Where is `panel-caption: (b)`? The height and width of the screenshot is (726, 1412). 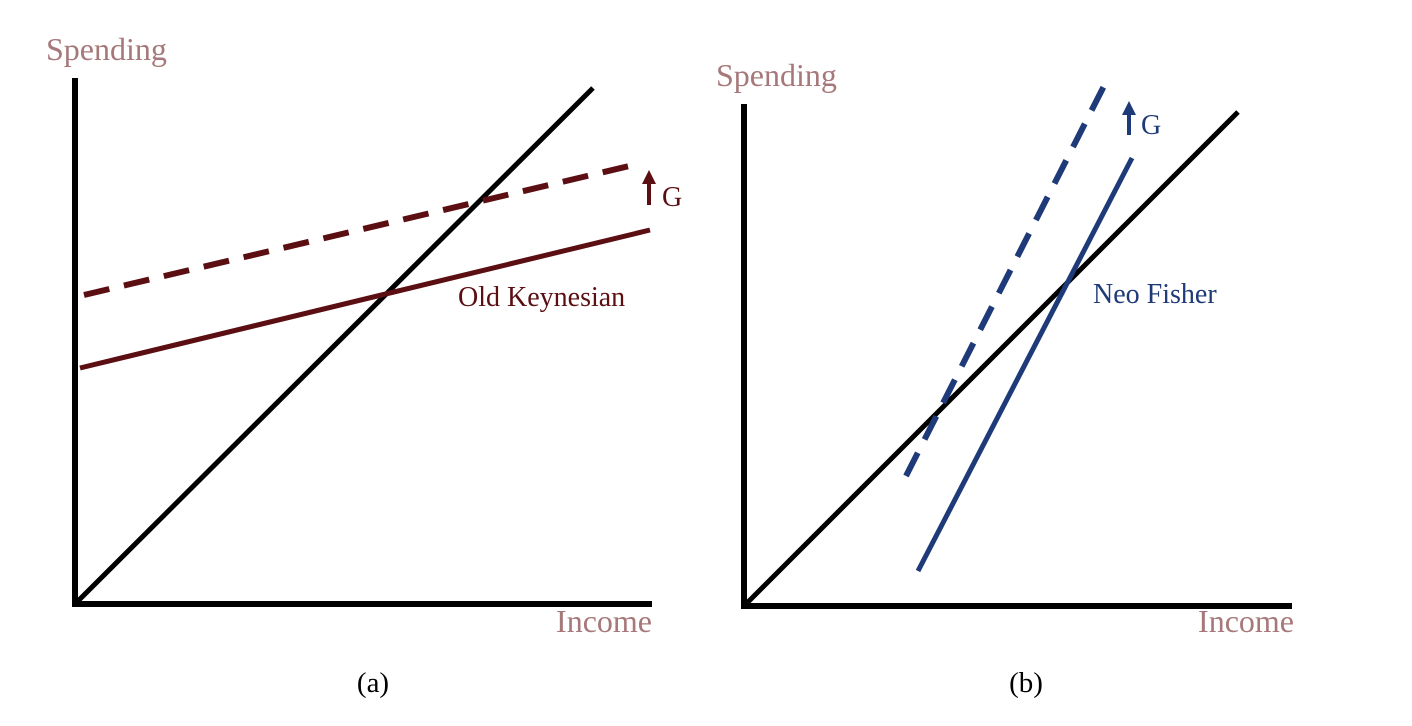
panel-caption: (b) is located at coordinates (1026, 683).